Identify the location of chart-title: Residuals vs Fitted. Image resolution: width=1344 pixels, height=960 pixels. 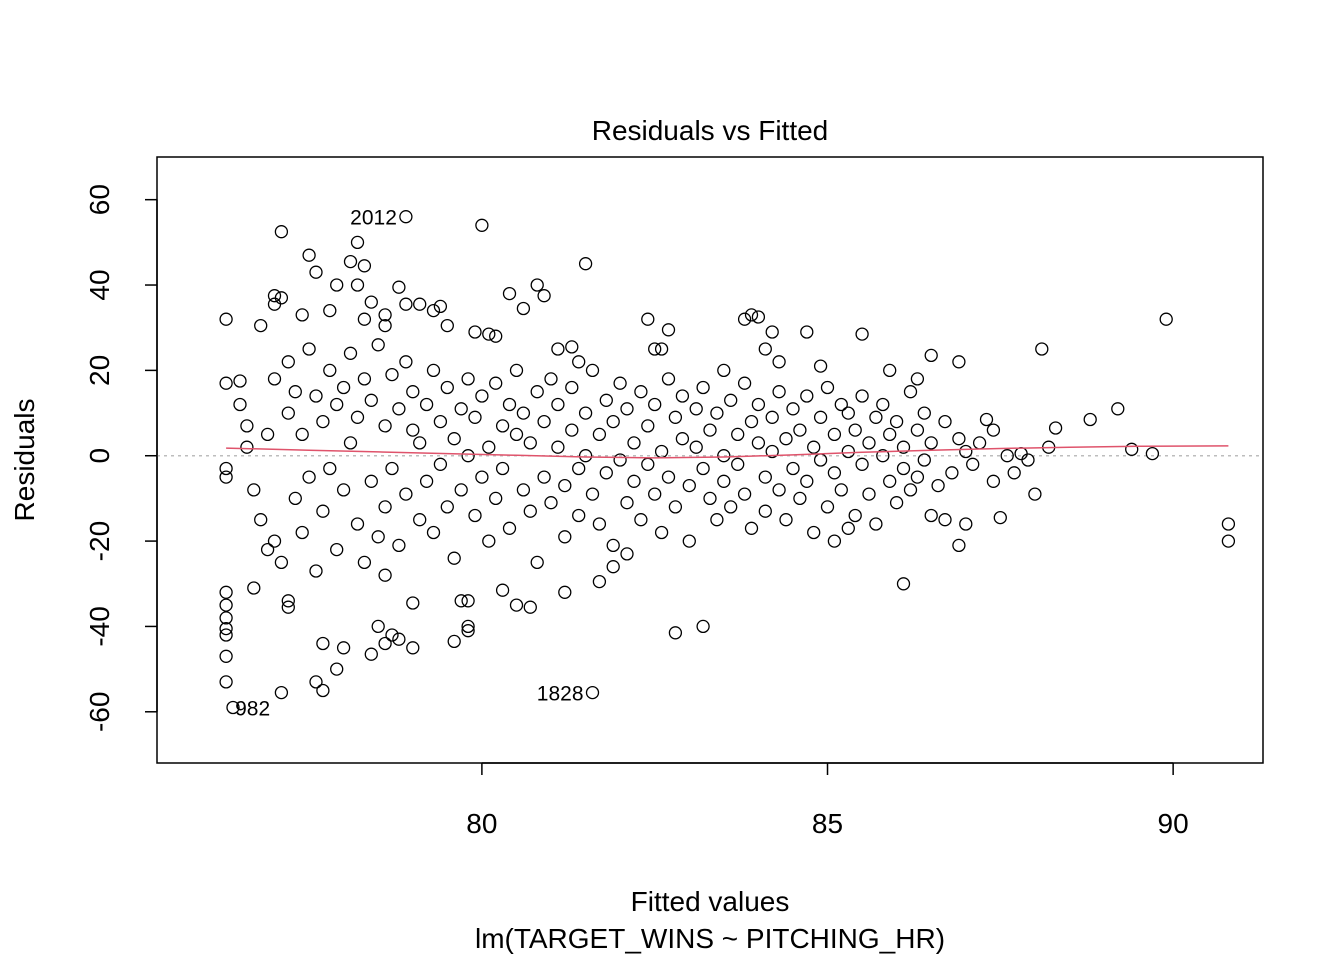
(710, 130).